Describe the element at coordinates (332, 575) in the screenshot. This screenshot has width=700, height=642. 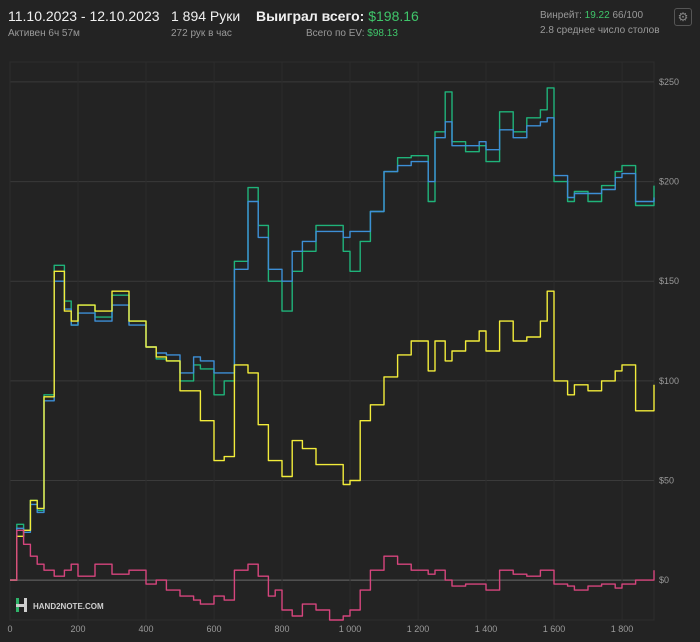
I see `series-line-pink` at that location.